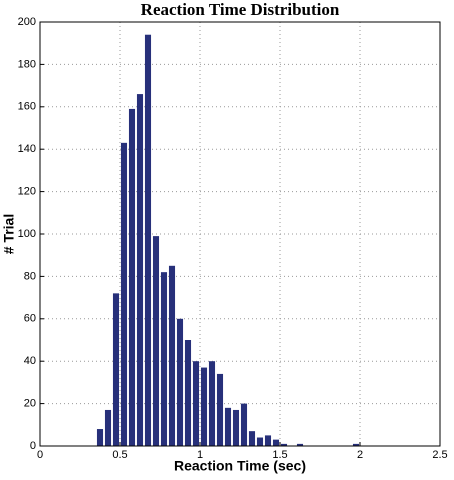 This screenshot has height=480, width=454. Describe the element at coordinates (439, 455) in the screenshot. I see `x-tick-label: 2.5` at that location.